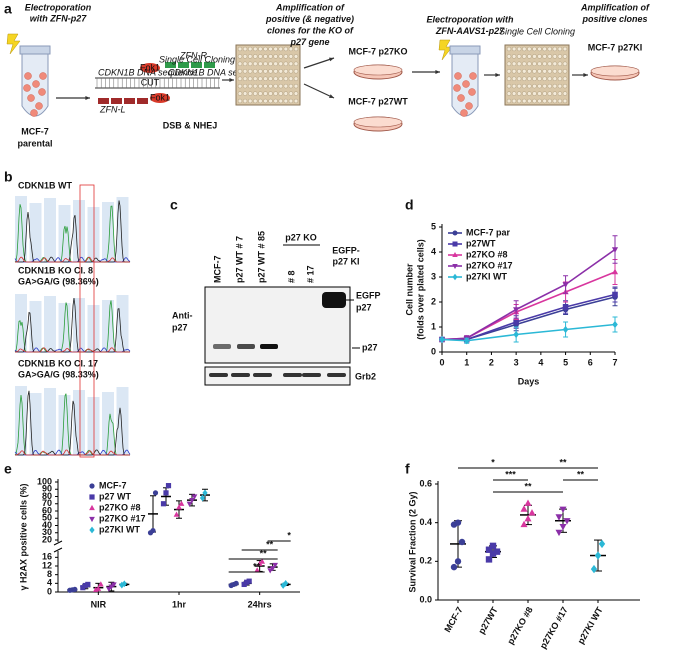  Describe the element at coordinates (217, 72) in the screenshot. I see `dna-label: CDKN1B DNA sequence` at that location.